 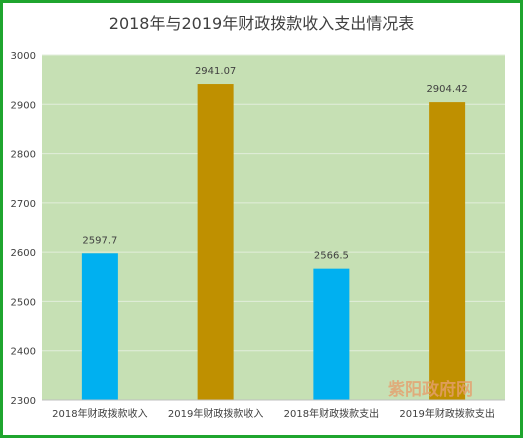 What do you see at coordinates (99, 240) in the screenshot?
I see `data-label: 2597.7` at bounding box center [99, 240].